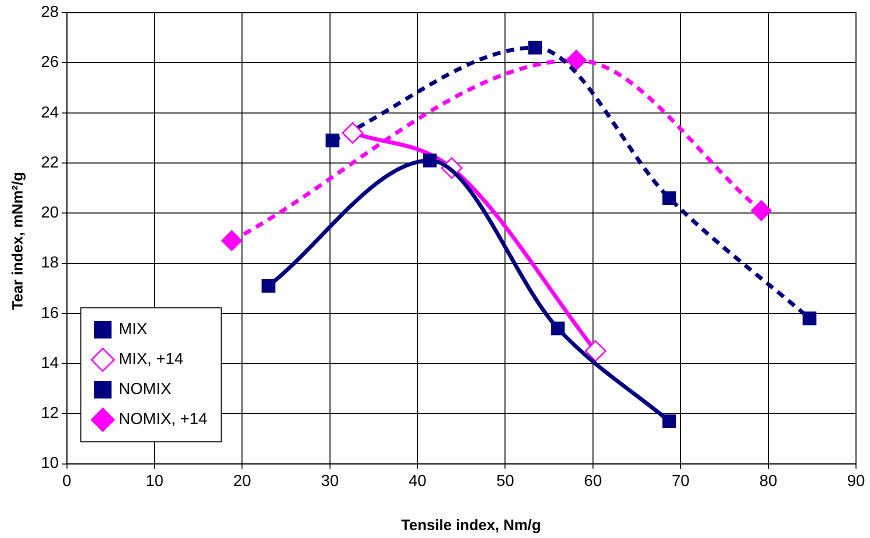  What do you see at coordinates (50, 213) in the screenshot?
I see `y-tick-label: 20` at bounding box center [50, 213].